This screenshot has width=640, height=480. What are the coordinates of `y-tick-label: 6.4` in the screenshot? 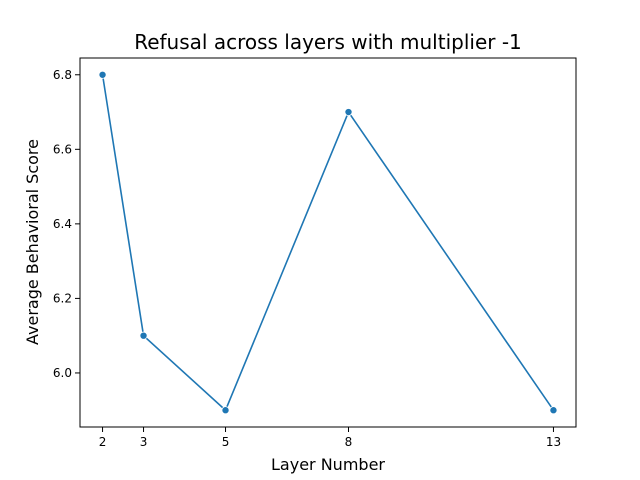 It's located at (62, 224).